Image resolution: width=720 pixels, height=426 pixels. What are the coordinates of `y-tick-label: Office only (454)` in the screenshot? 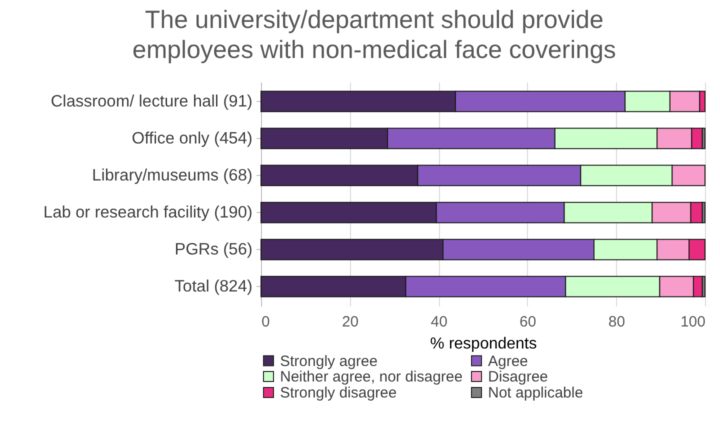 It's located at (192, 138).